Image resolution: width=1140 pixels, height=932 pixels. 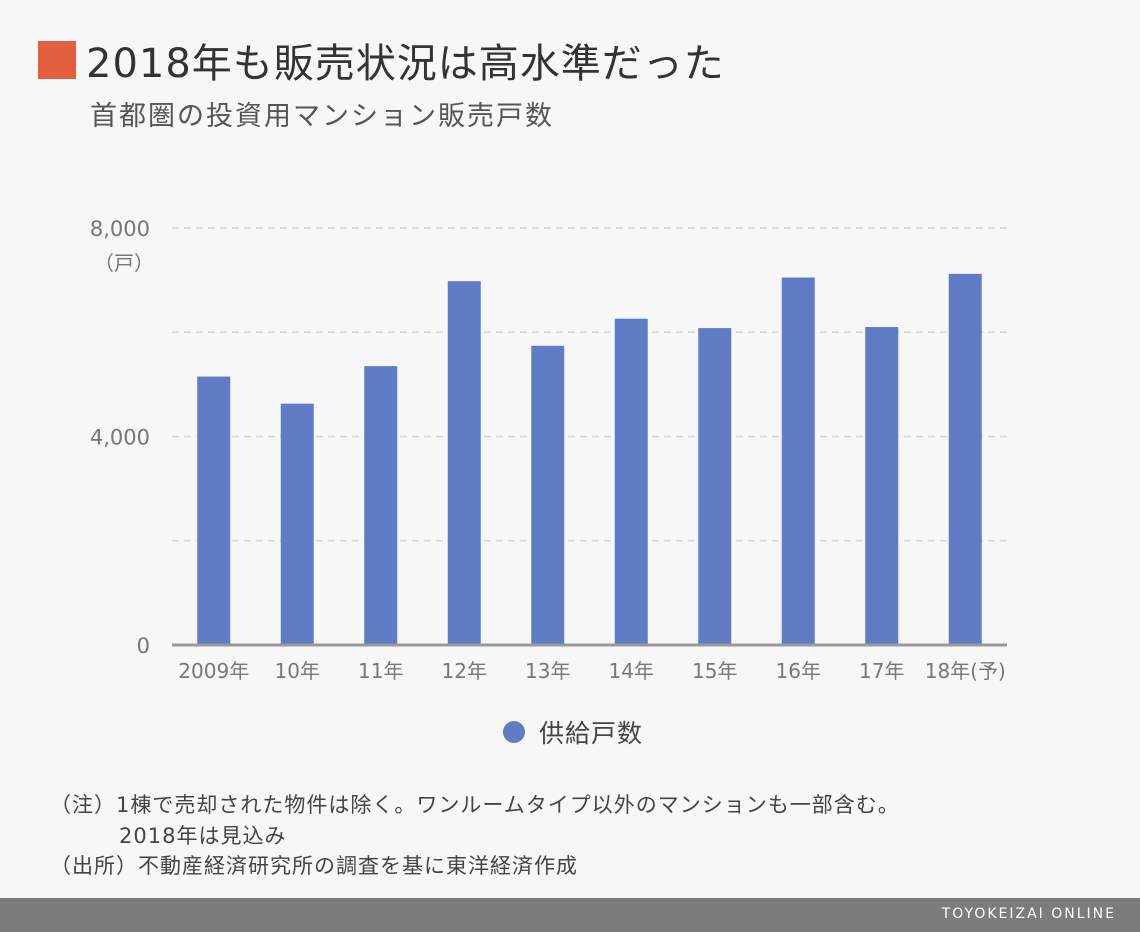 What do you see at coordinates (297, 671) in the screenshot?
I see `x-tick-label: 10年` at bounding box center [297, 671].